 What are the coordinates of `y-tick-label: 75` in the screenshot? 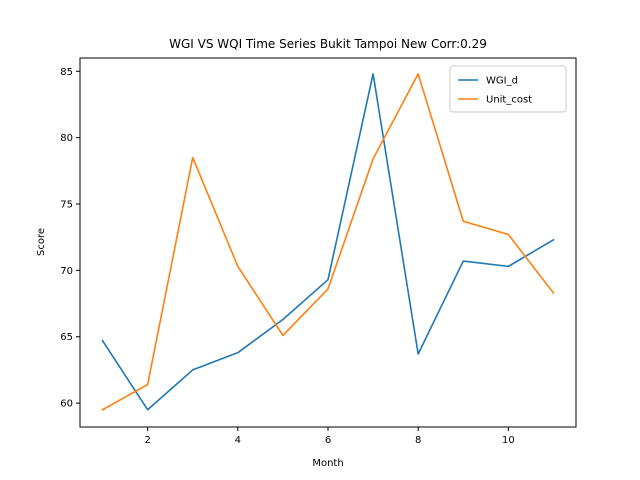 It's located at (66, 205).